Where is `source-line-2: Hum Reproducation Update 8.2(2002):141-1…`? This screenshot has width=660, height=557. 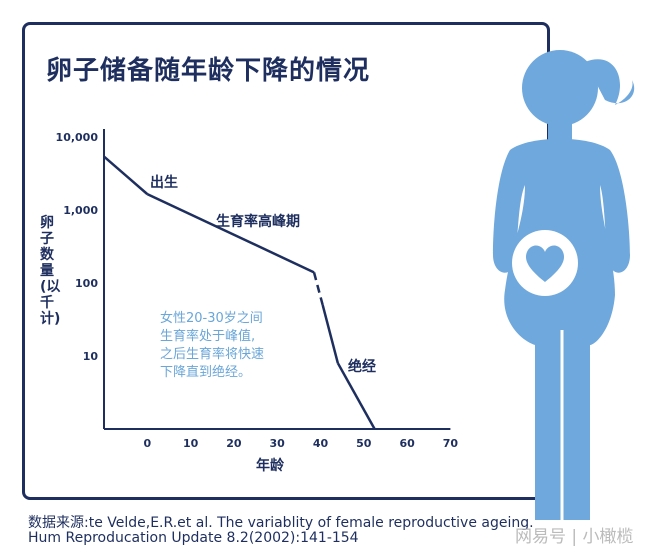 source-line-2: Hum Reproducation Update 8.2(2002):141-1… is located at coordinates (193, 538).